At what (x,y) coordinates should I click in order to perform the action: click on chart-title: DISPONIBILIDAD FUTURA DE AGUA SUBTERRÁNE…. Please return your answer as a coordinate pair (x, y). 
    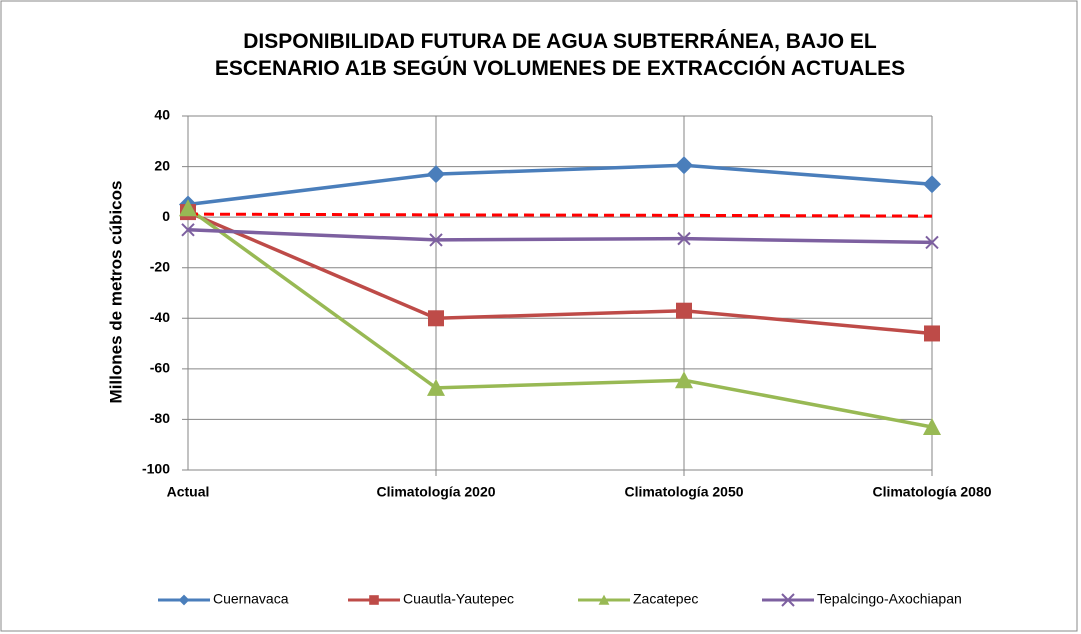
    Looking at the image, I should click on (560, 55).